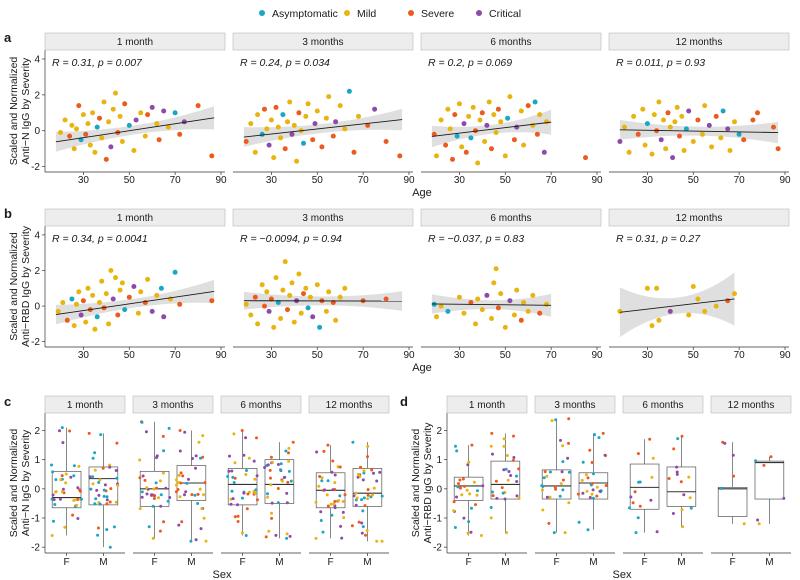  I want to click on facet-title: 6 months, so click(662, 405).